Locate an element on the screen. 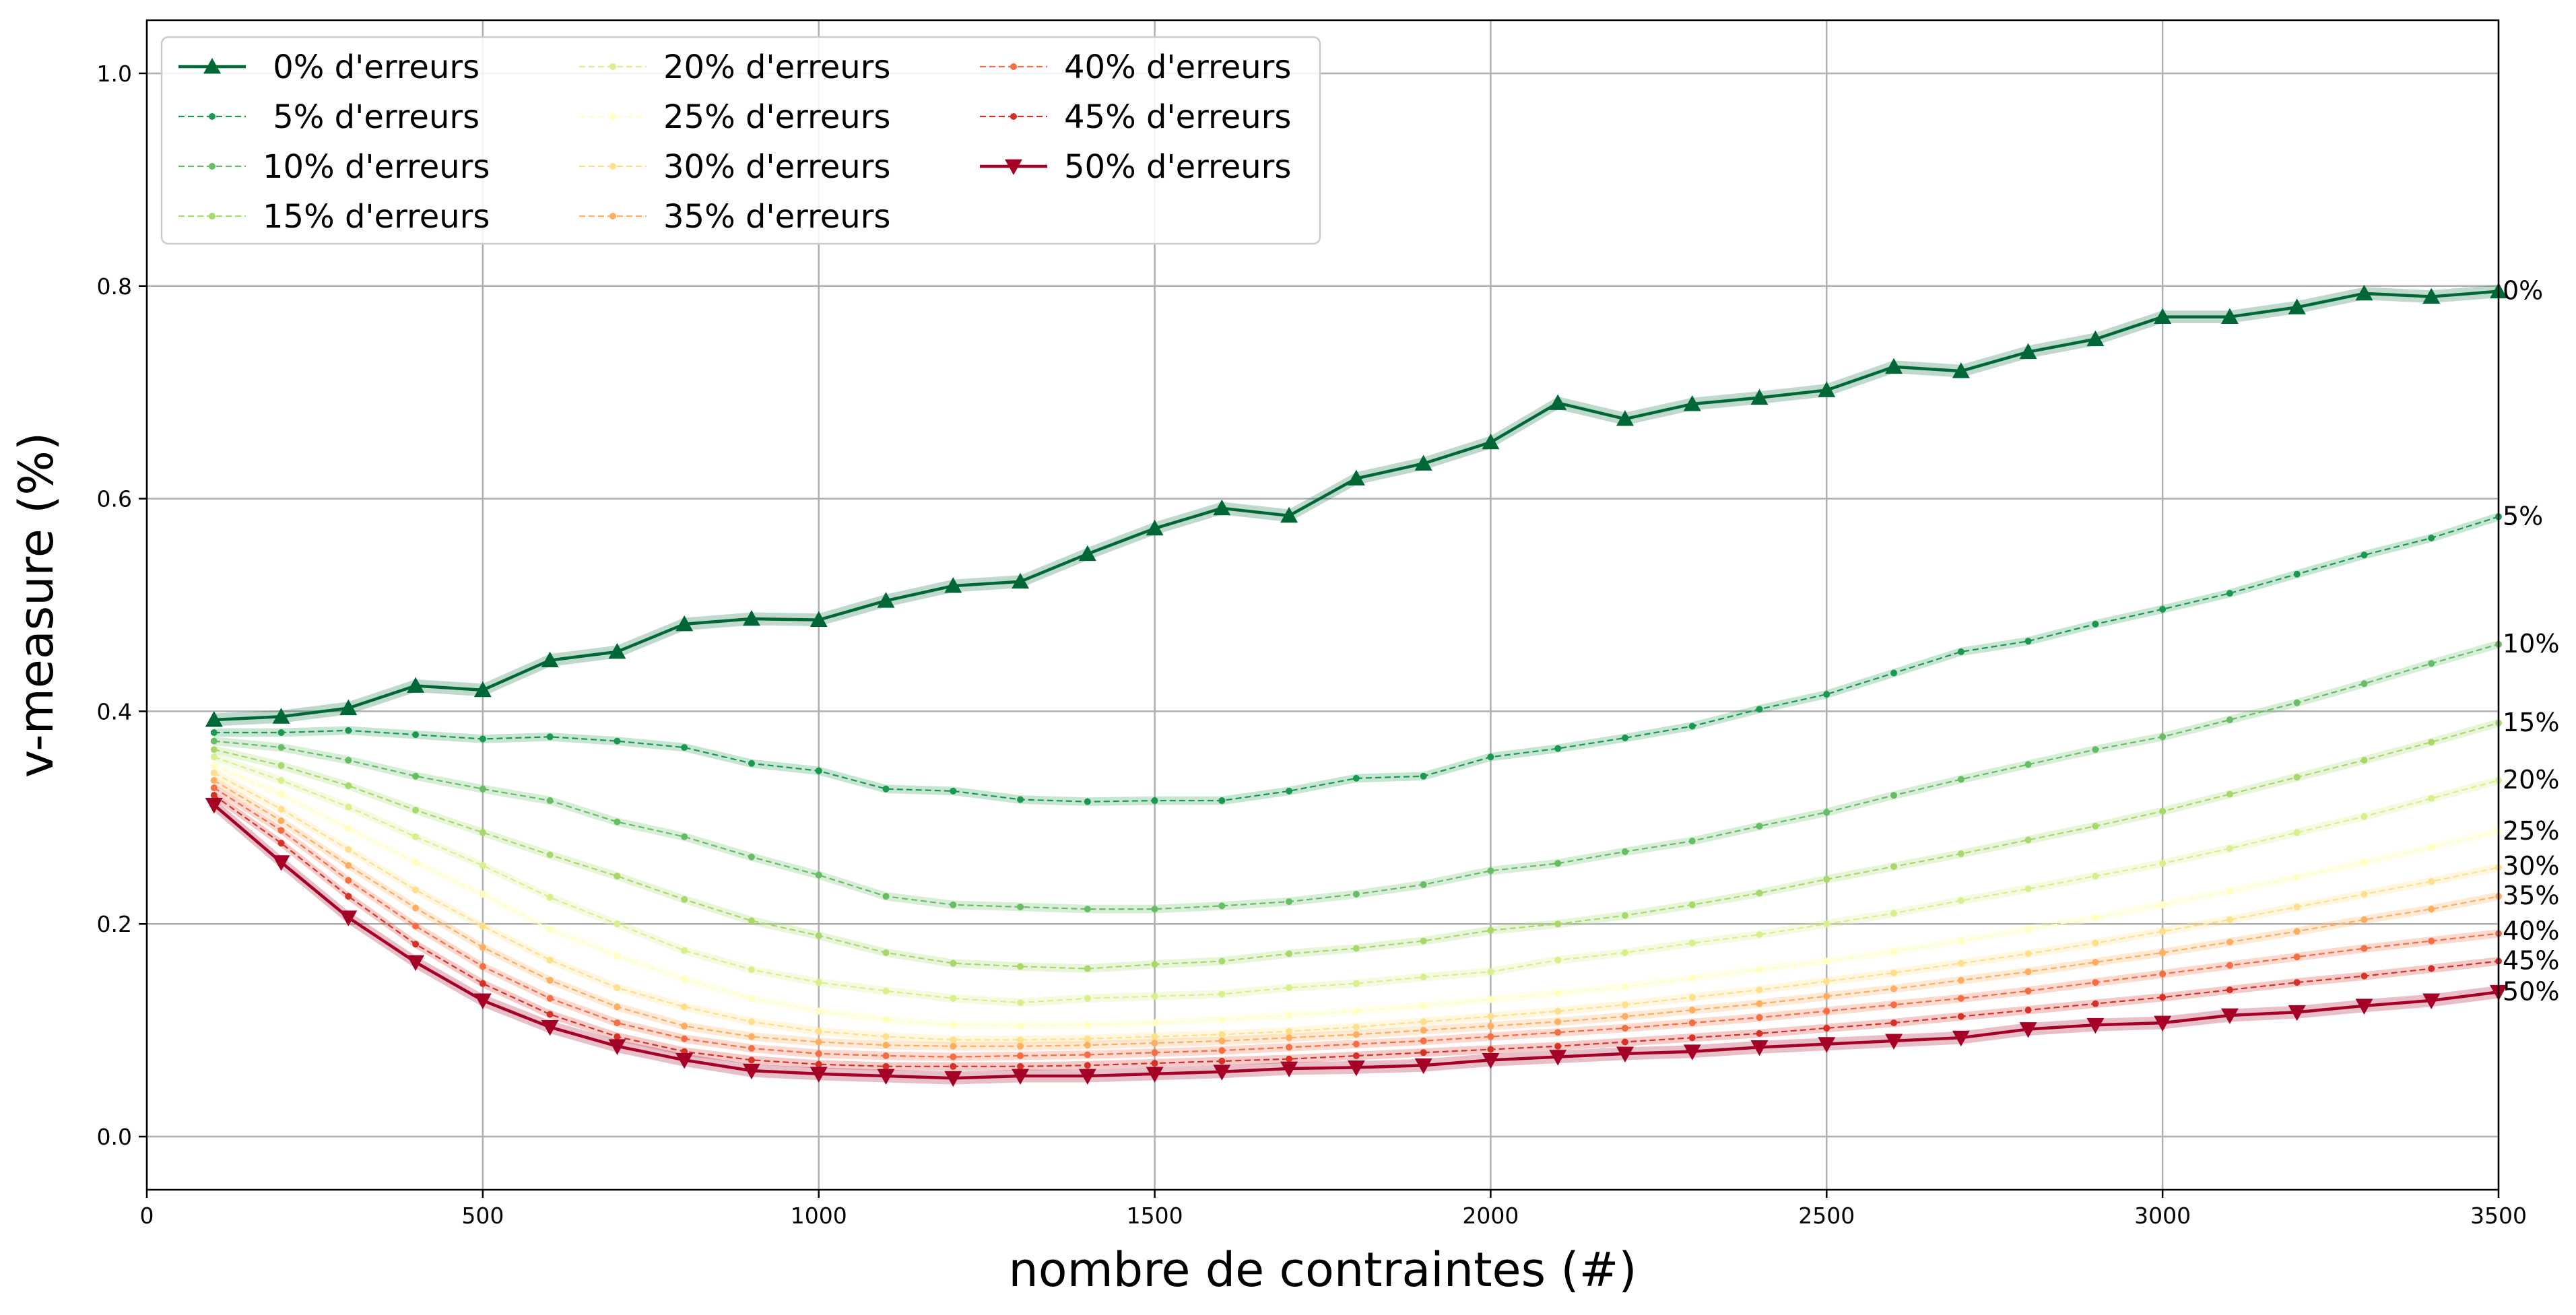 The width and height of the screenshot is (2576, 1315). legend-label: 45% d'erreurs is located at coordinates (1177, 117).